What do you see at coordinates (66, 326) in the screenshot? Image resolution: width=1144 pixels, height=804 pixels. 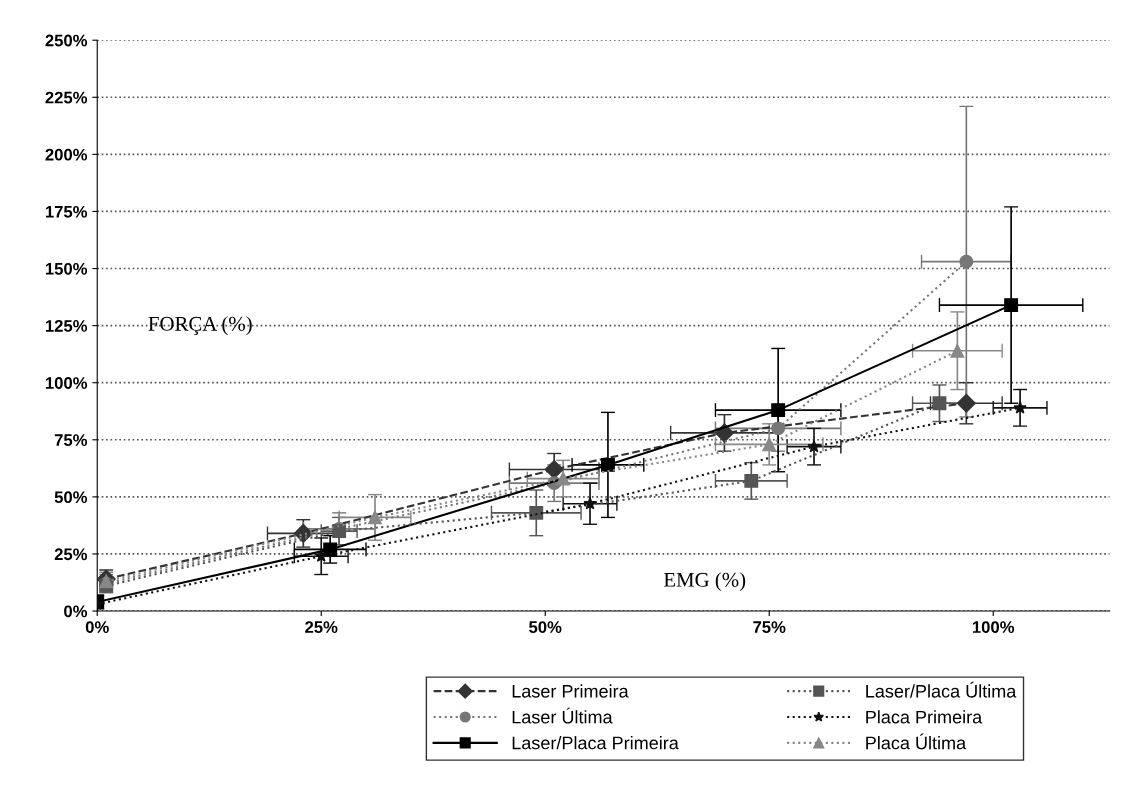 I see `y-tick-label: 125%` at bounding box center [66, 326].